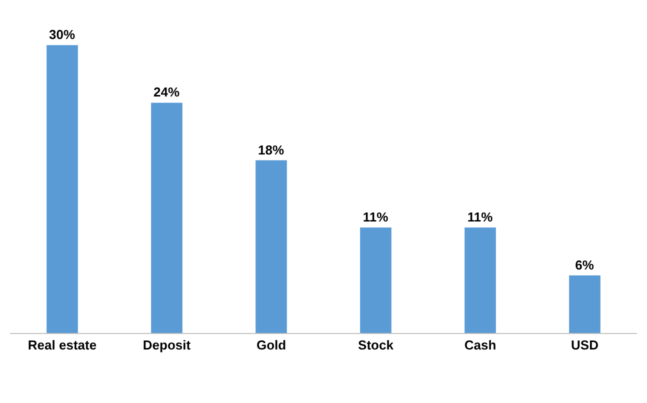 This screenshot has height=403, width=647. I want to click on data-label: 18%, so click(271, 150).